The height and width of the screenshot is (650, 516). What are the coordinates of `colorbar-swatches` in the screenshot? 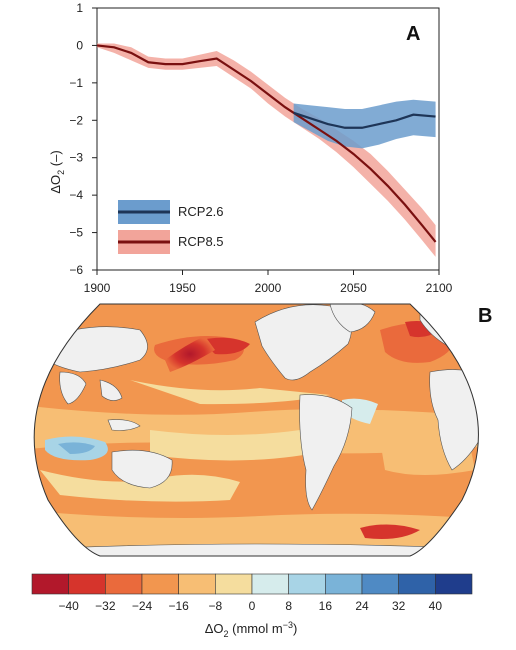 It's located at (252, 584).